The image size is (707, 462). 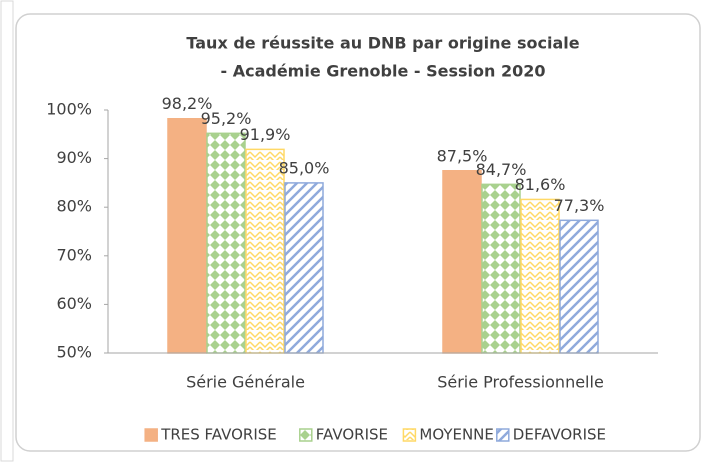 What do you see at coordinates (540, 184) in the screenshot?
I see `value-label: 81,6%` at bounding box center [540, 184].